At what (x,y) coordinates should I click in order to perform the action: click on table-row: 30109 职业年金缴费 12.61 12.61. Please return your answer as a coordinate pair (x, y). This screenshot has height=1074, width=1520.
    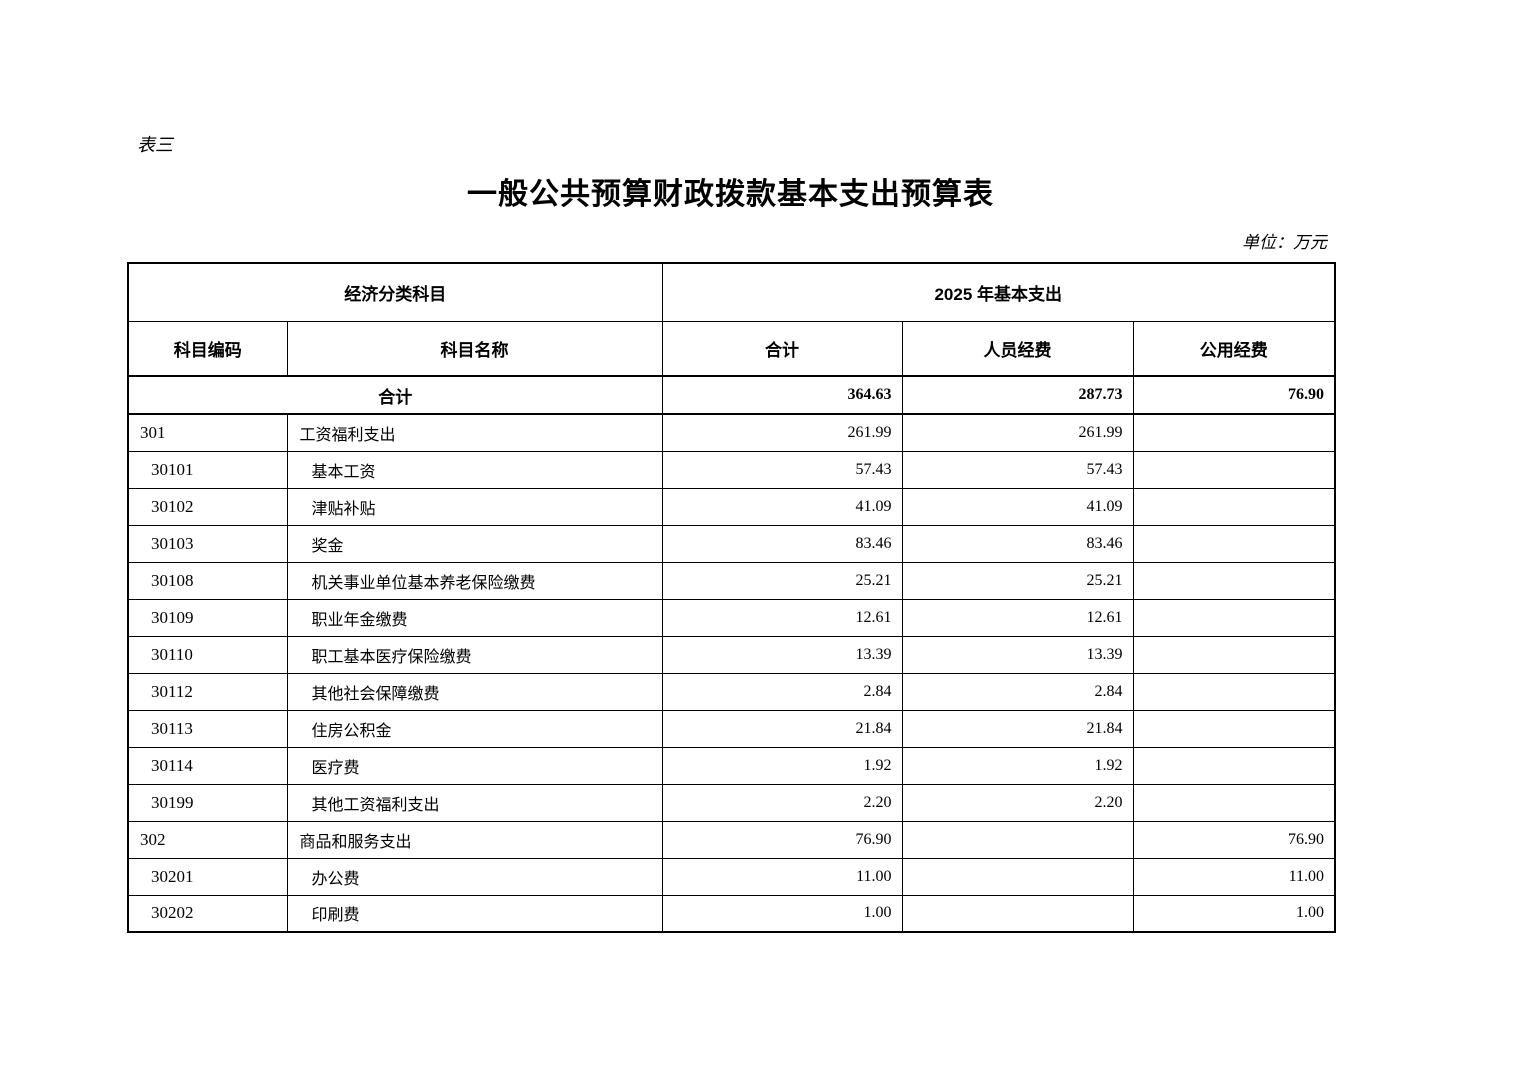
    Looking at the image, I should click on (731, 617).